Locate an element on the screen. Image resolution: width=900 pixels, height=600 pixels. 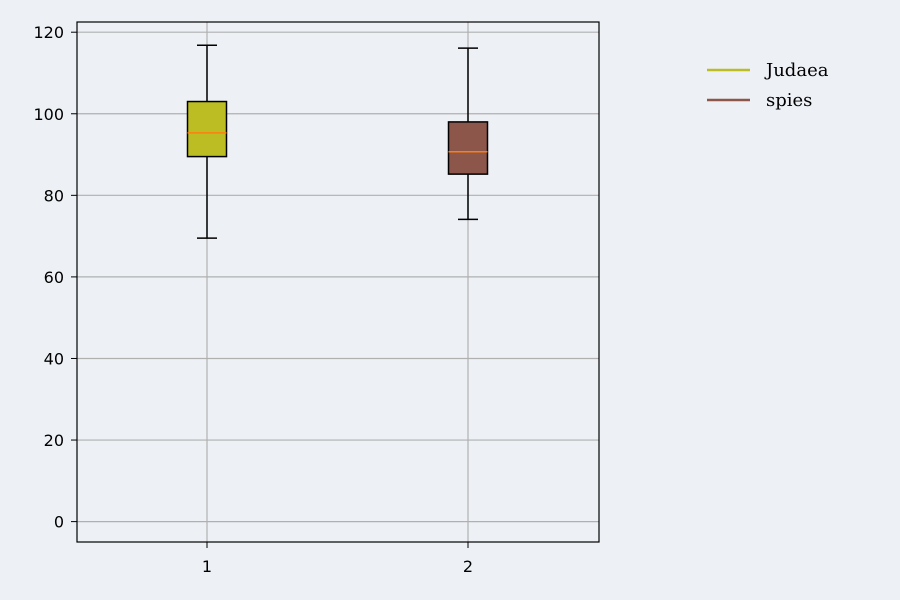
box-judaea is located at coordinates (207, 141).